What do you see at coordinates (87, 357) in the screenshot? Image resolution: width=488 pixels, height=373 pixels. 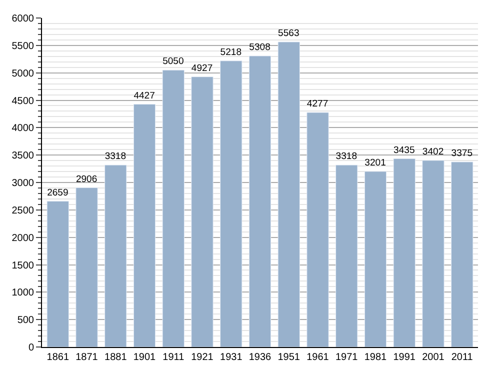 I see `x-tick-label: 1871` at bounding box center [87, 357].